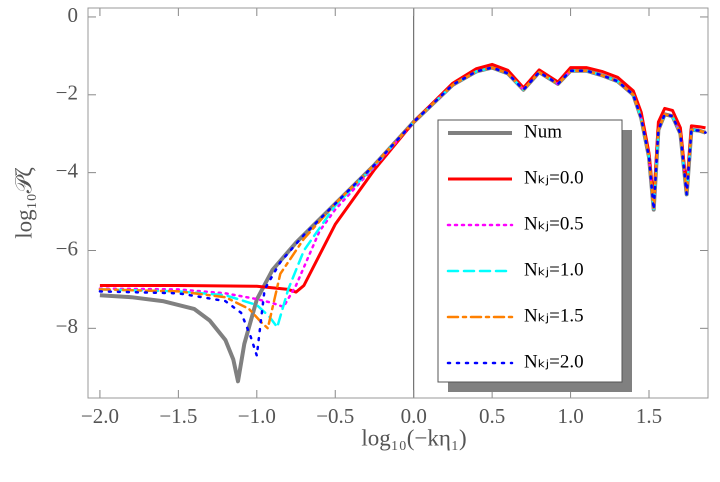 Image resolution: width=720 pixels, height=482 pixels. What do you see at coordinates (570, 416) in the screenshot?
I see `x-tick-label: 1.0` at bounding box center [570, 416].